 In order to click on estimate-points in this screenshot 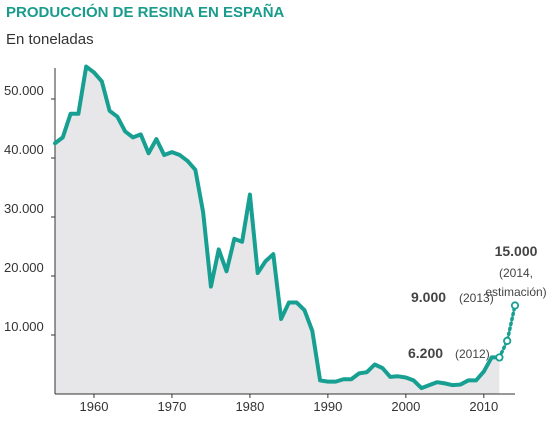, I will do `click(507, 331)`.